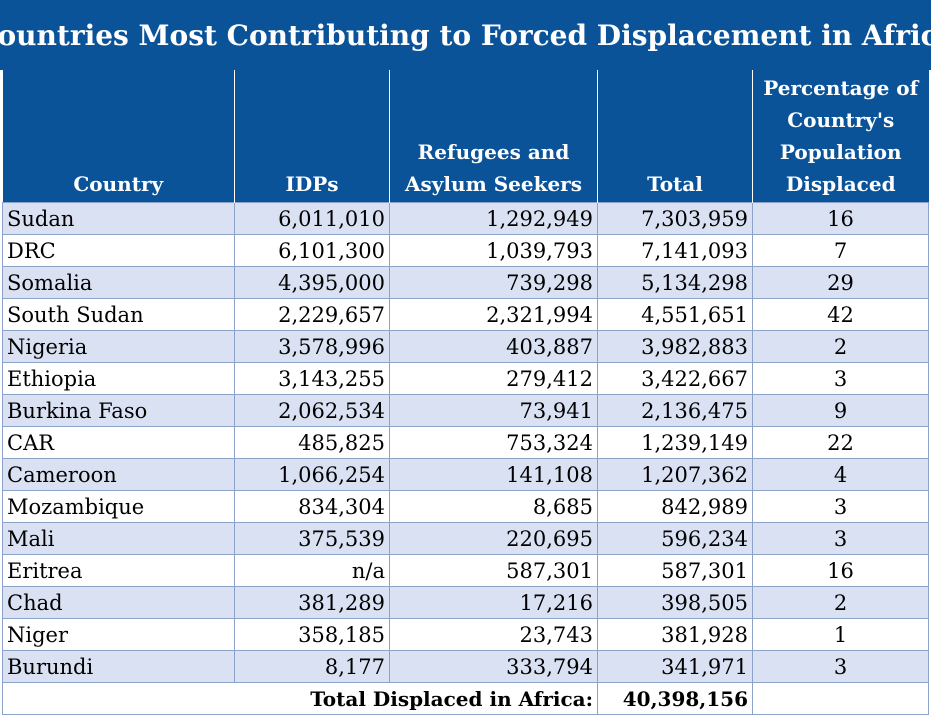 This screenshot has width=931, height=715. What do you see at coordinates (118, 602) in the screenshot?
I see `country-cell: Chad` at bounding box center [118, 602].